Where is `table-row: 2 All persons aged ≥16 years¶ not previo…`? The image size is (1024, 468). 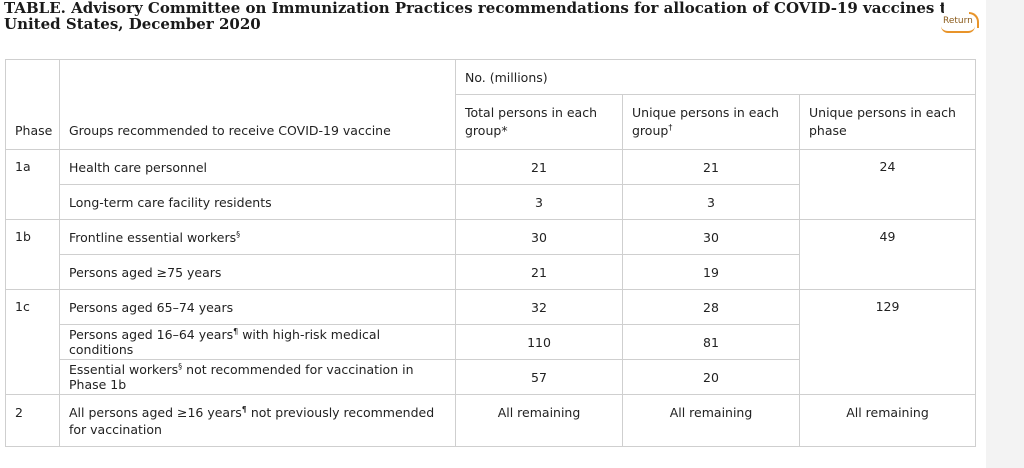 table-row: 2 All persons aged ≥16 years¶ not previo… is located at coordinates (491, 420).